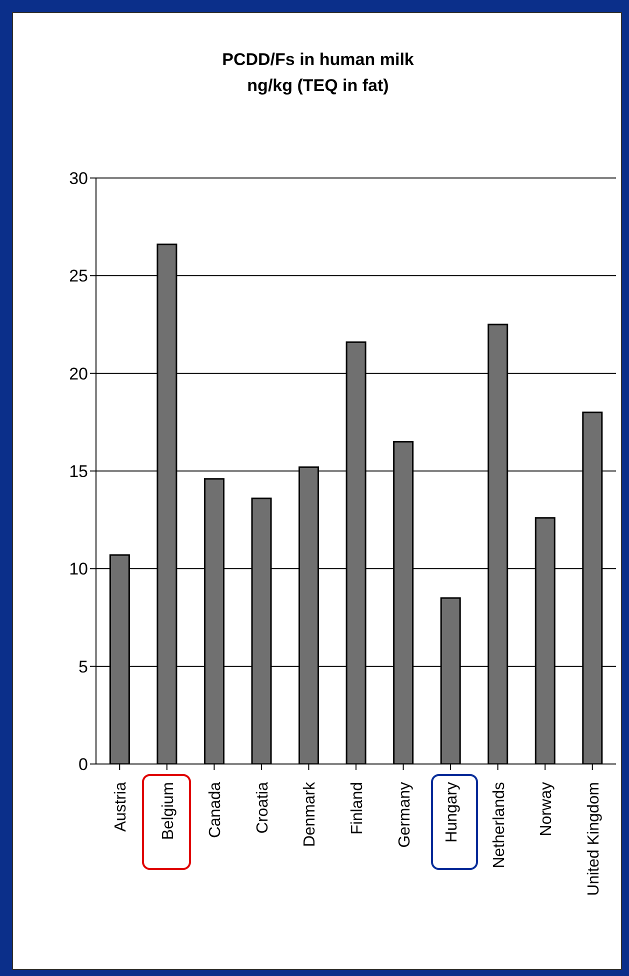  I want to click on x-tick-label: Canada, so click(215, 810).